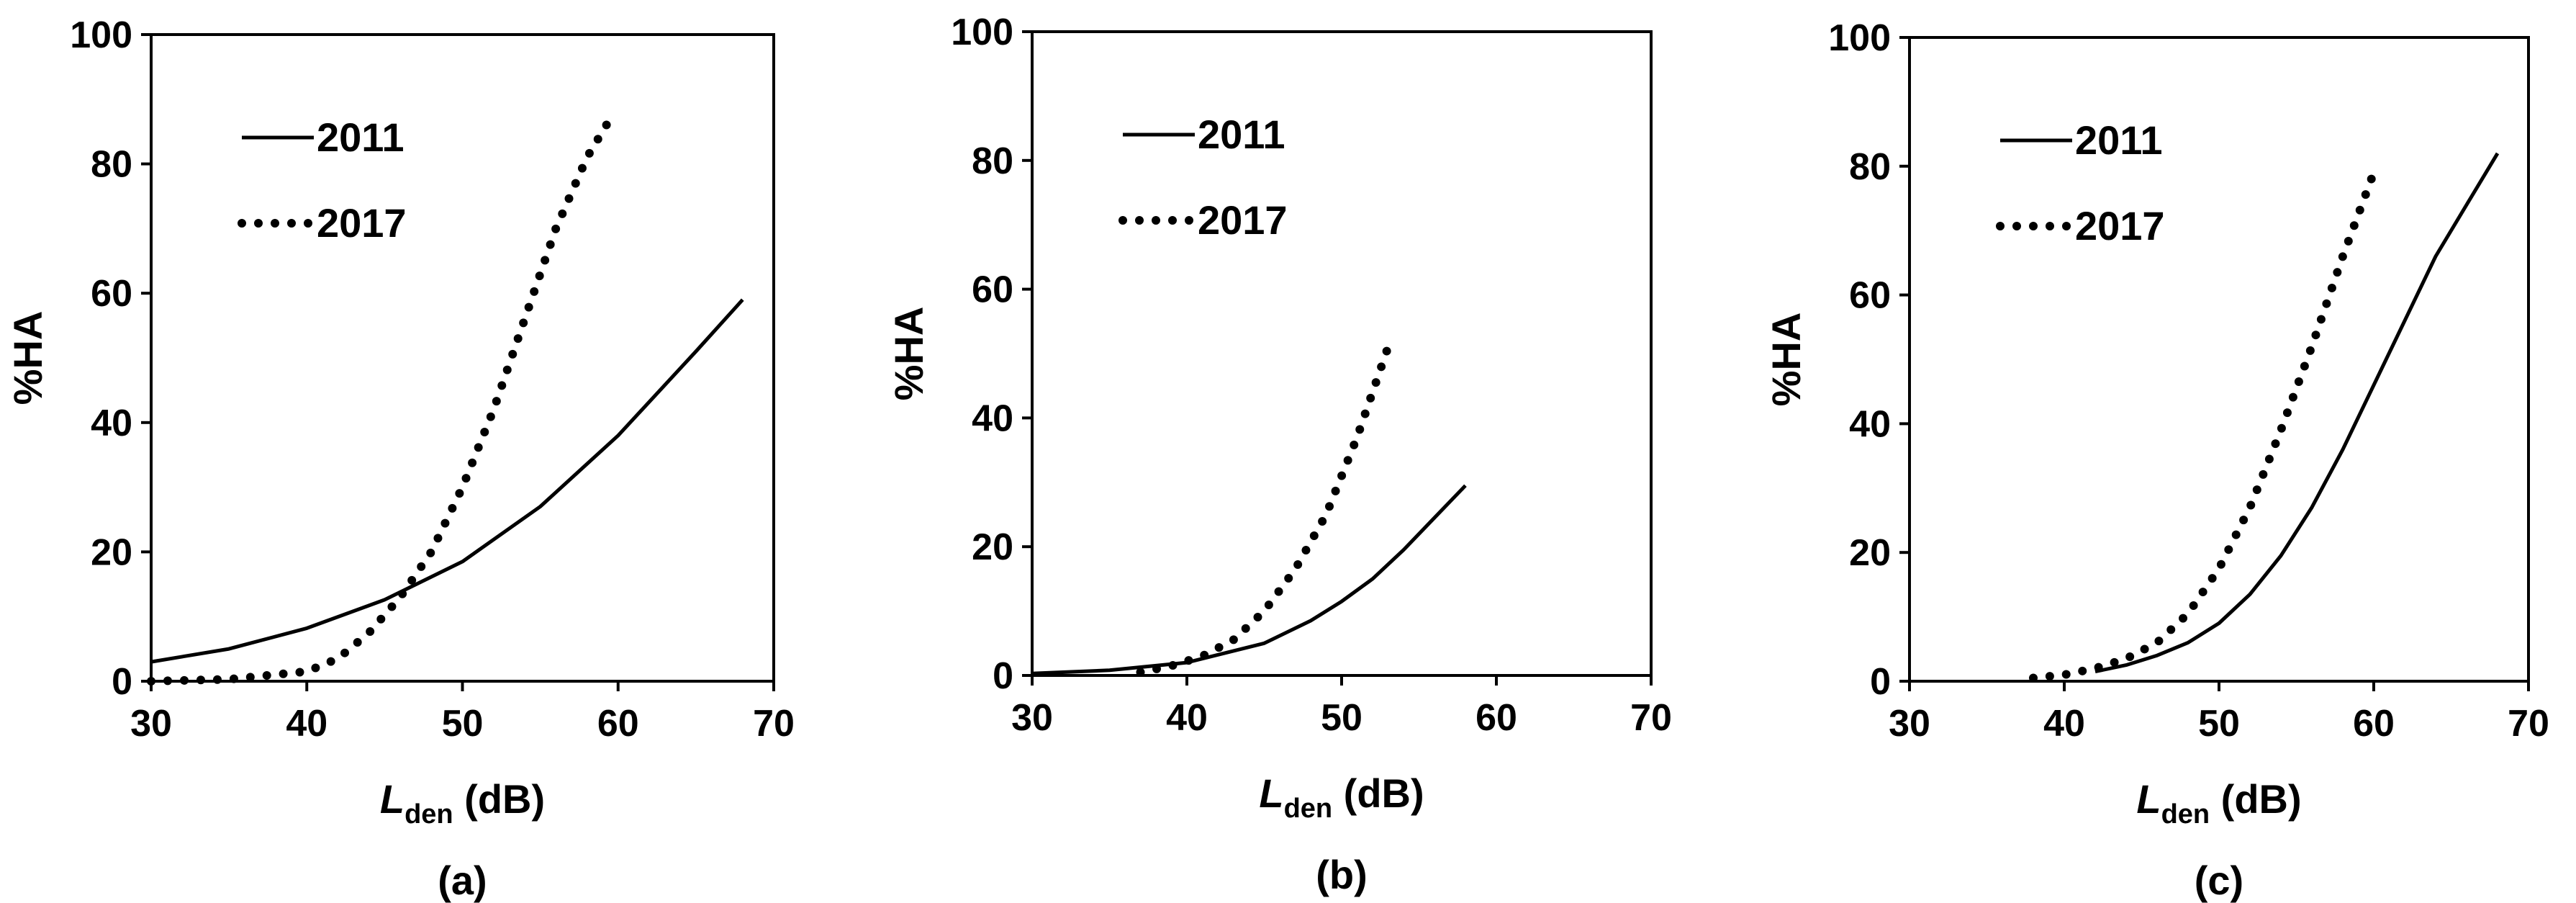 The width and height of the screenshot is (2576, 903). Describe the element at coordinates (1342, 874) in the screenshot. I see `panel-label: (b)` at that location.